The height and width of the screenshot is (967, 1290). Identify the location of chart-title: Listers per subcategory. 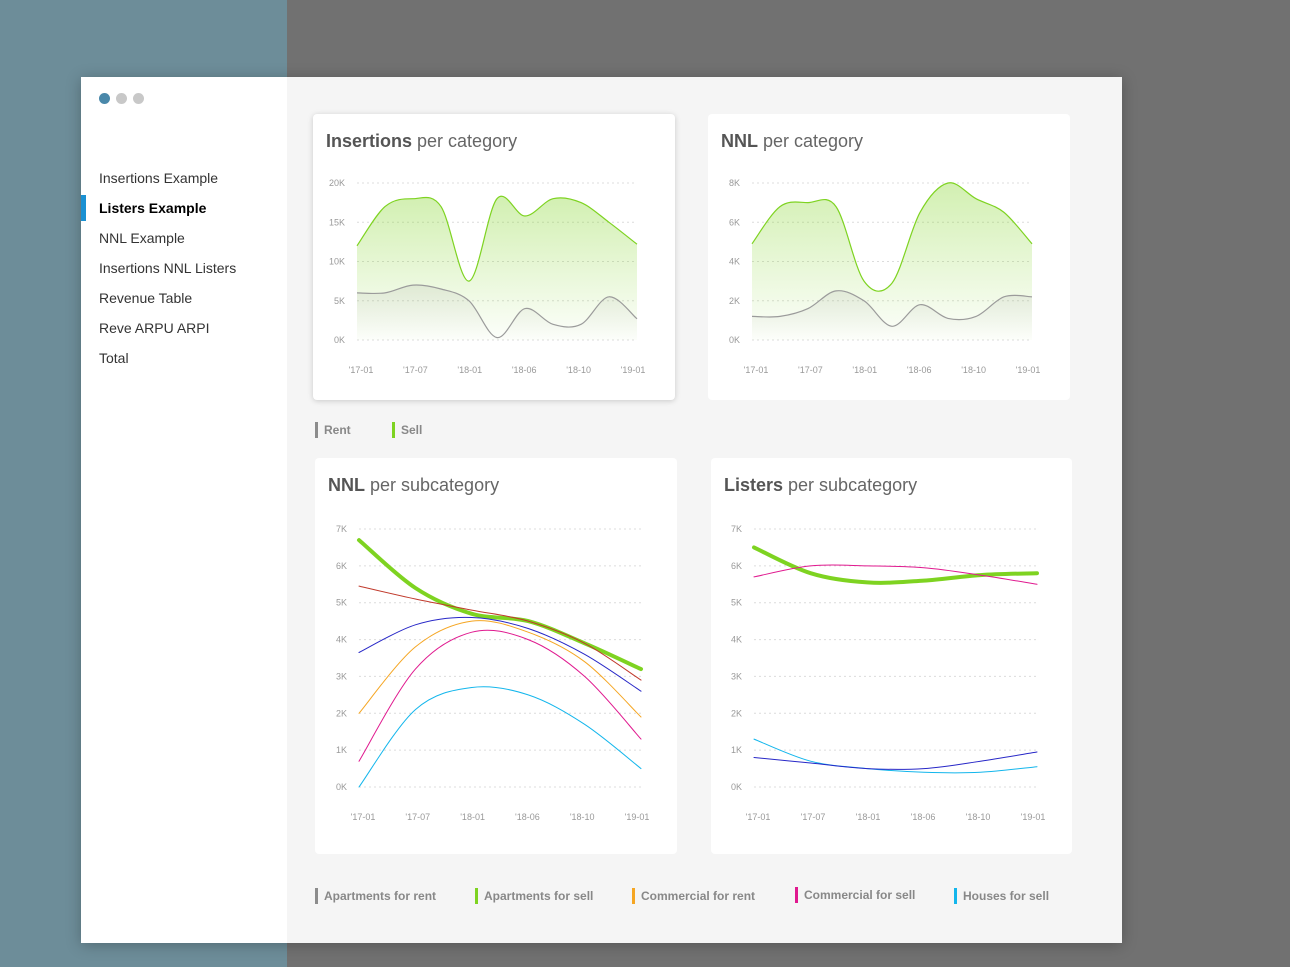
(820, 485).